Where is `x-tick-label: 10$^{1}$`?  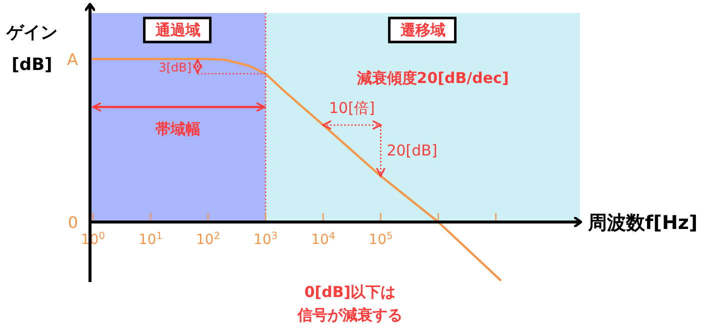 x-tick-label: 10$^{1}$ is located at coordinates (150, 239).